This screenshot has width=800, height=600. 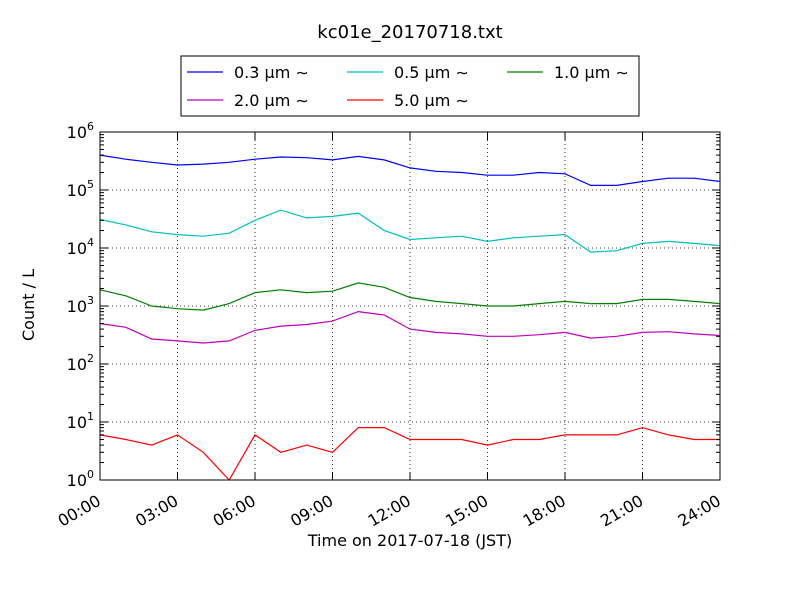 I want to click on y-tick-label: 10⁶, so click(x=80, y=131).